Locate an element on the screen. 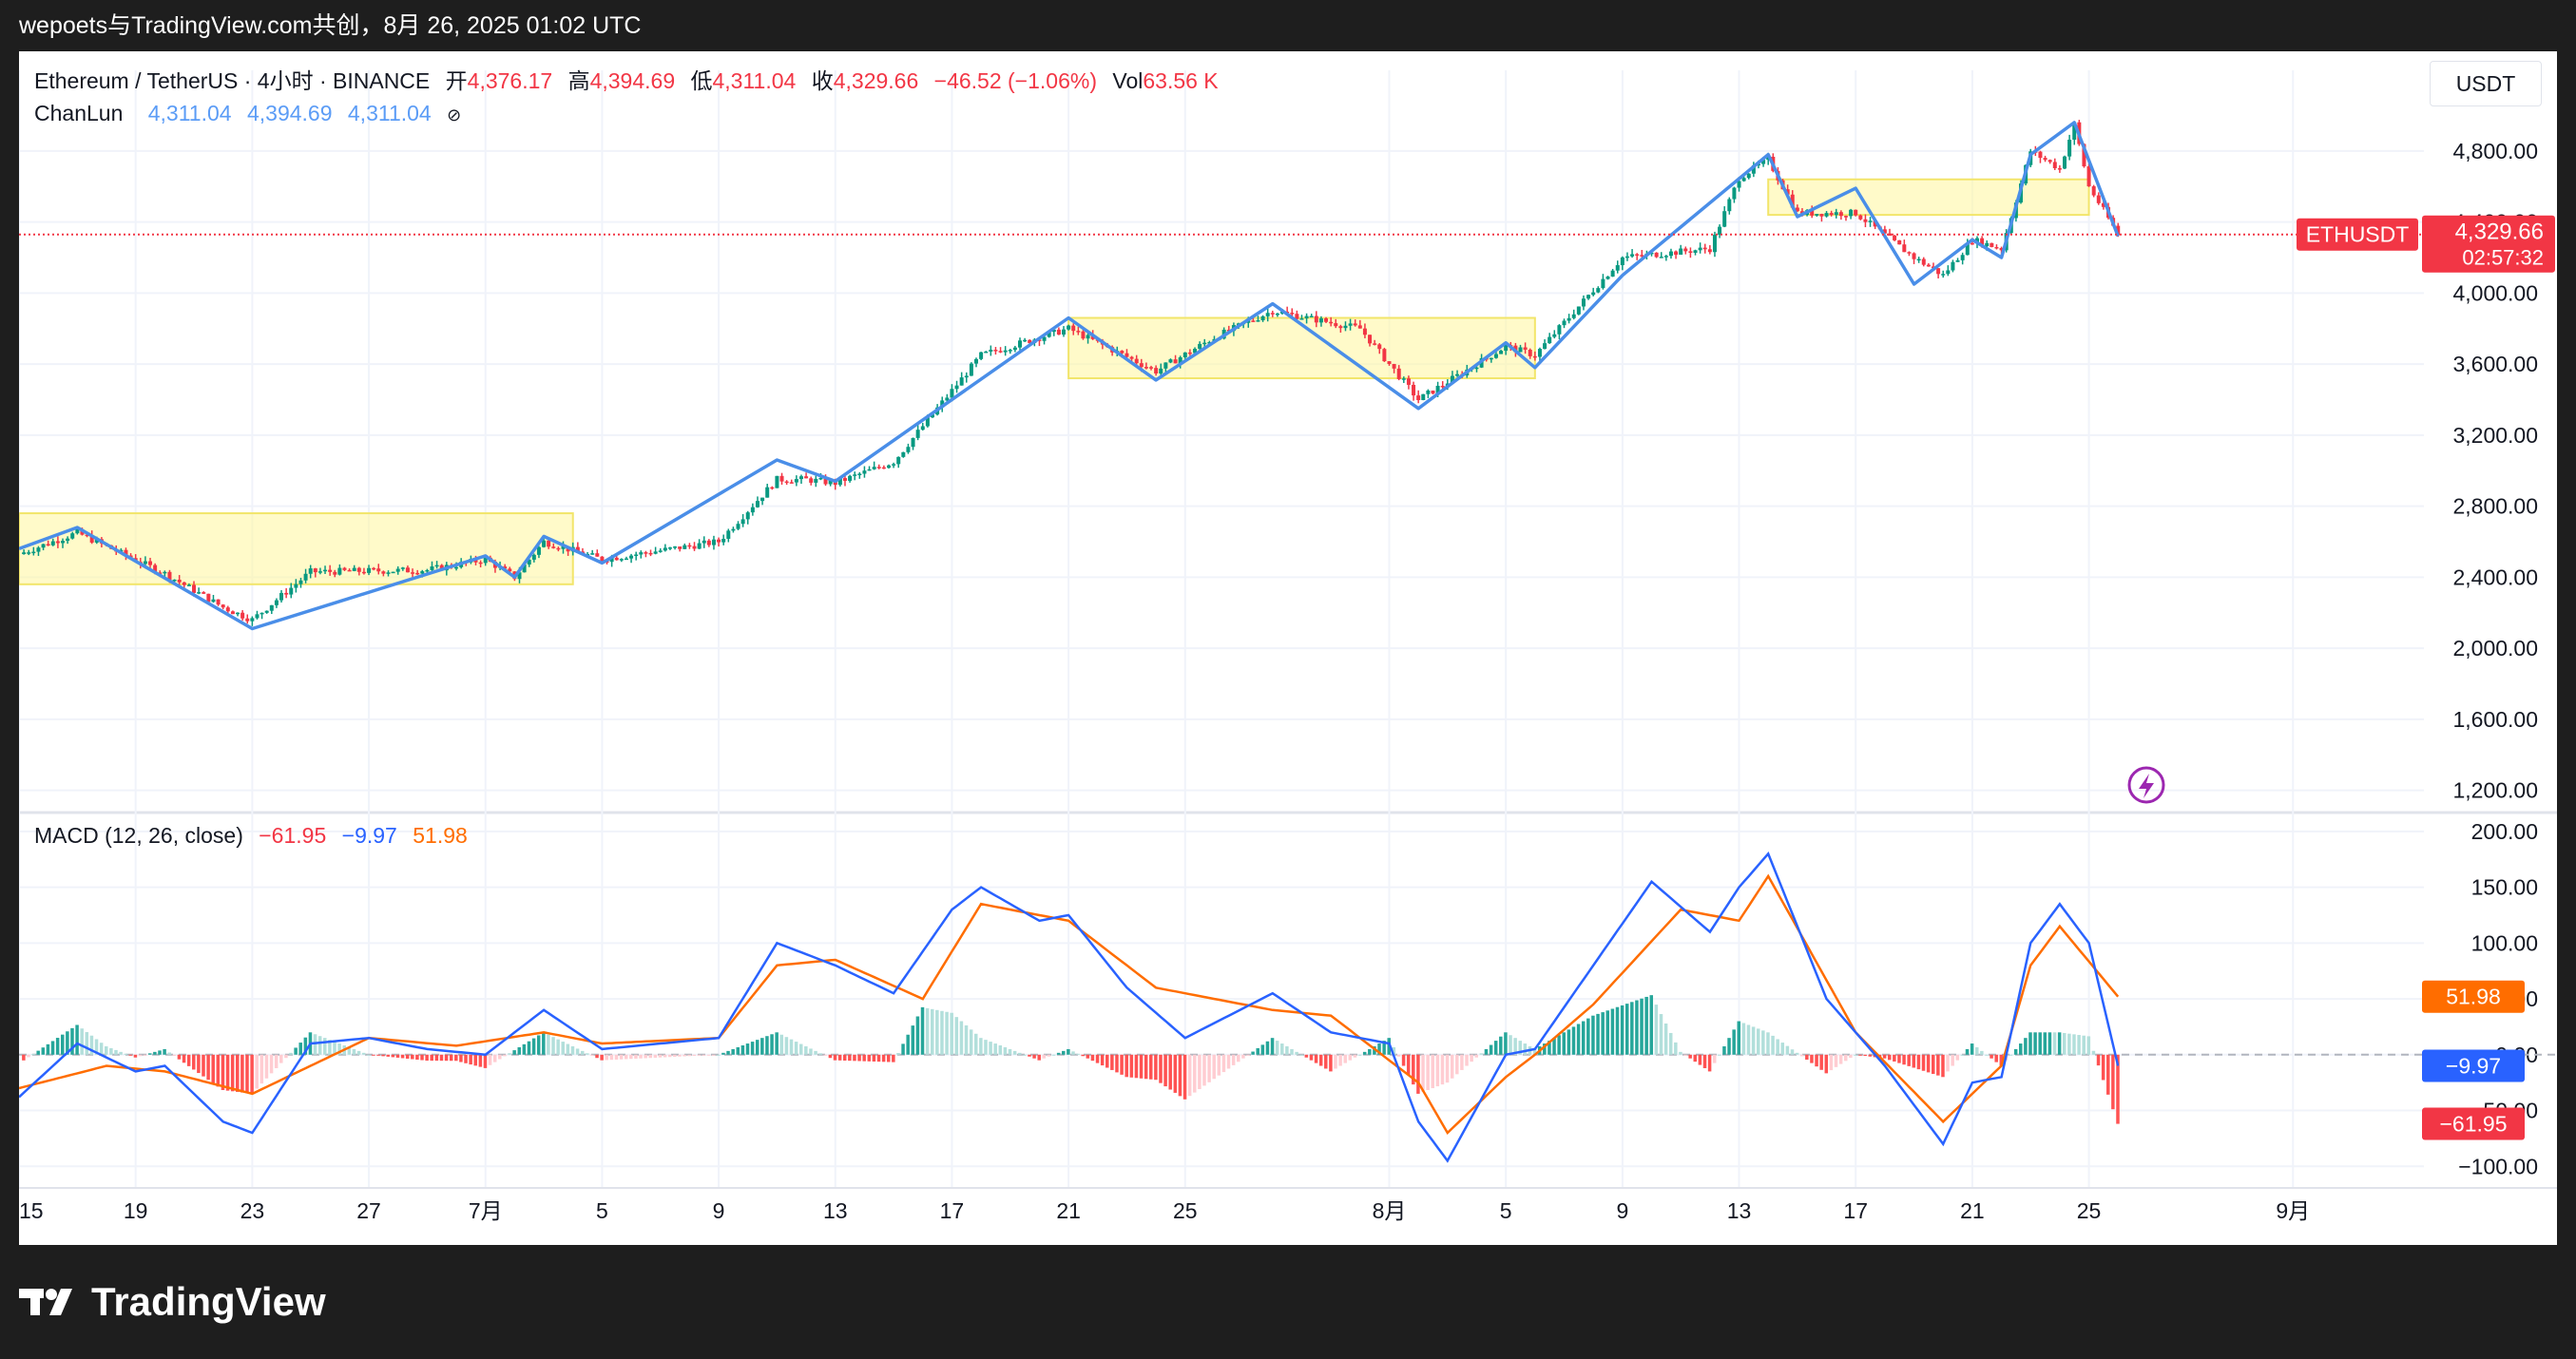  high-label: 高 is located at coordinates (578, 80).